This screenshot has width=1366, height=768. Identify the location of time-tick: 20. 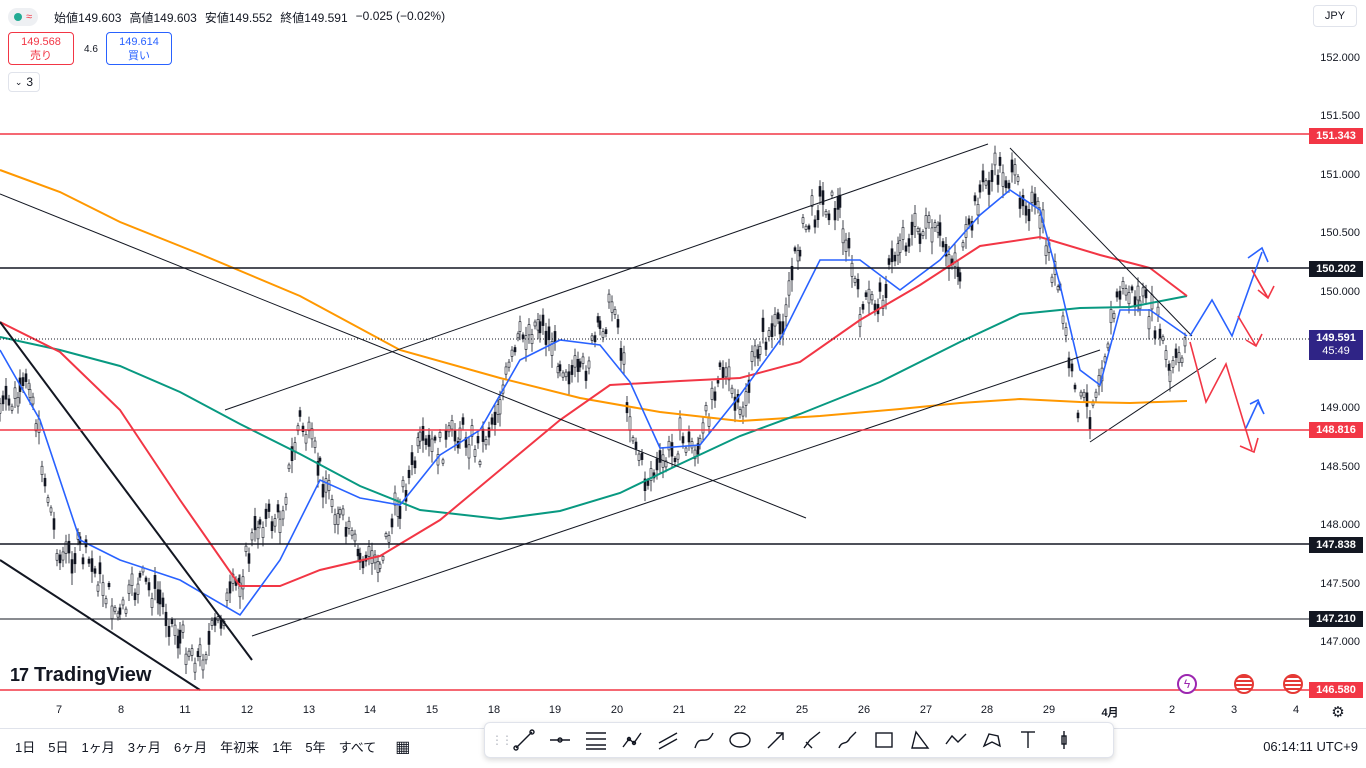
(617, 710).